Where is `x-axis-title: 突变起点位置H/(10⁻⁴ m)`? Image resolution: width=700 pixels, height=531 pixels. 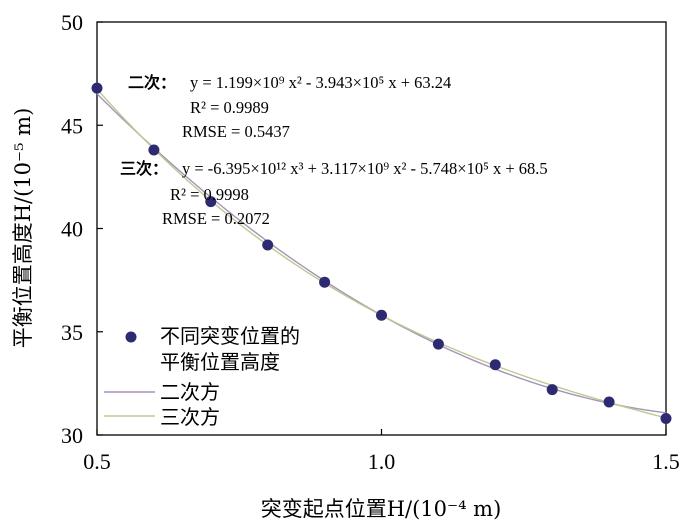 x-axis-title: 突变起点位置H/(10⁻⁴ m) is located at coordinates (381, 509).